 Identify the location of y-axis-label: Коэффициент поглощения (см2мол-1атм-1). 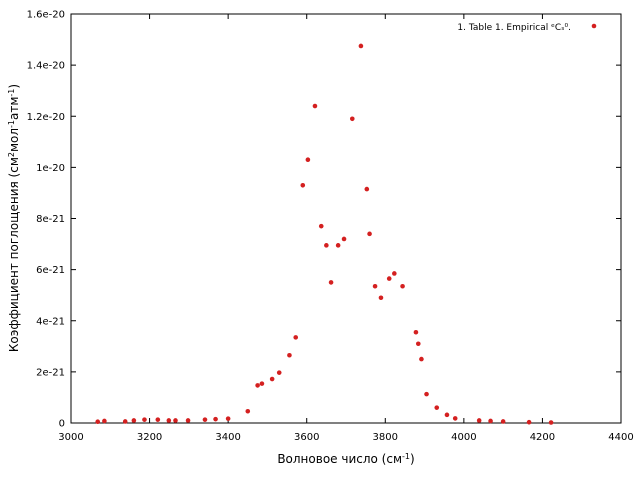
(14, 218).